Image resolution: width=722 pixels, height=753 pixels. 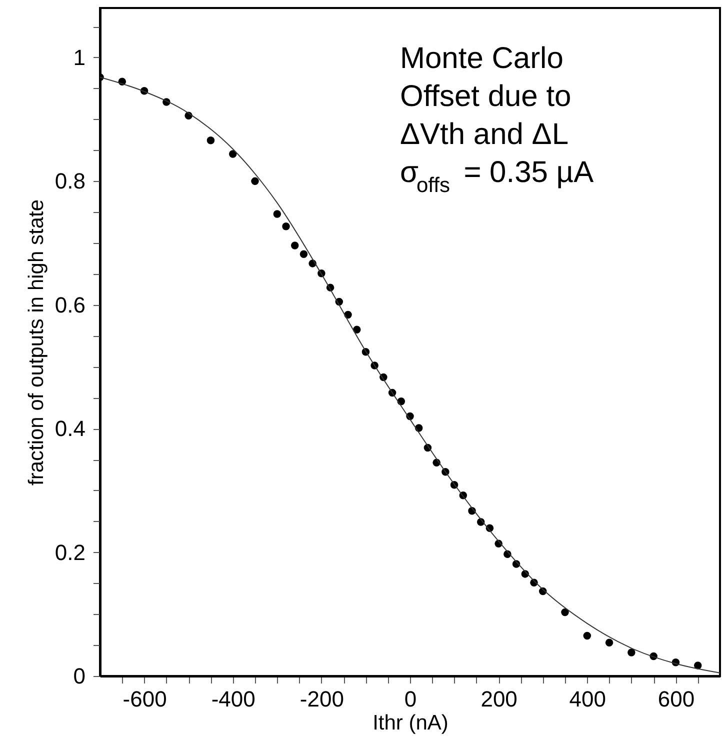 What do you see at coordinates (36, 342) in the screenshot?
I see `y-axis-title: fraction of outputs in high state` at bounding box center [36, 342].